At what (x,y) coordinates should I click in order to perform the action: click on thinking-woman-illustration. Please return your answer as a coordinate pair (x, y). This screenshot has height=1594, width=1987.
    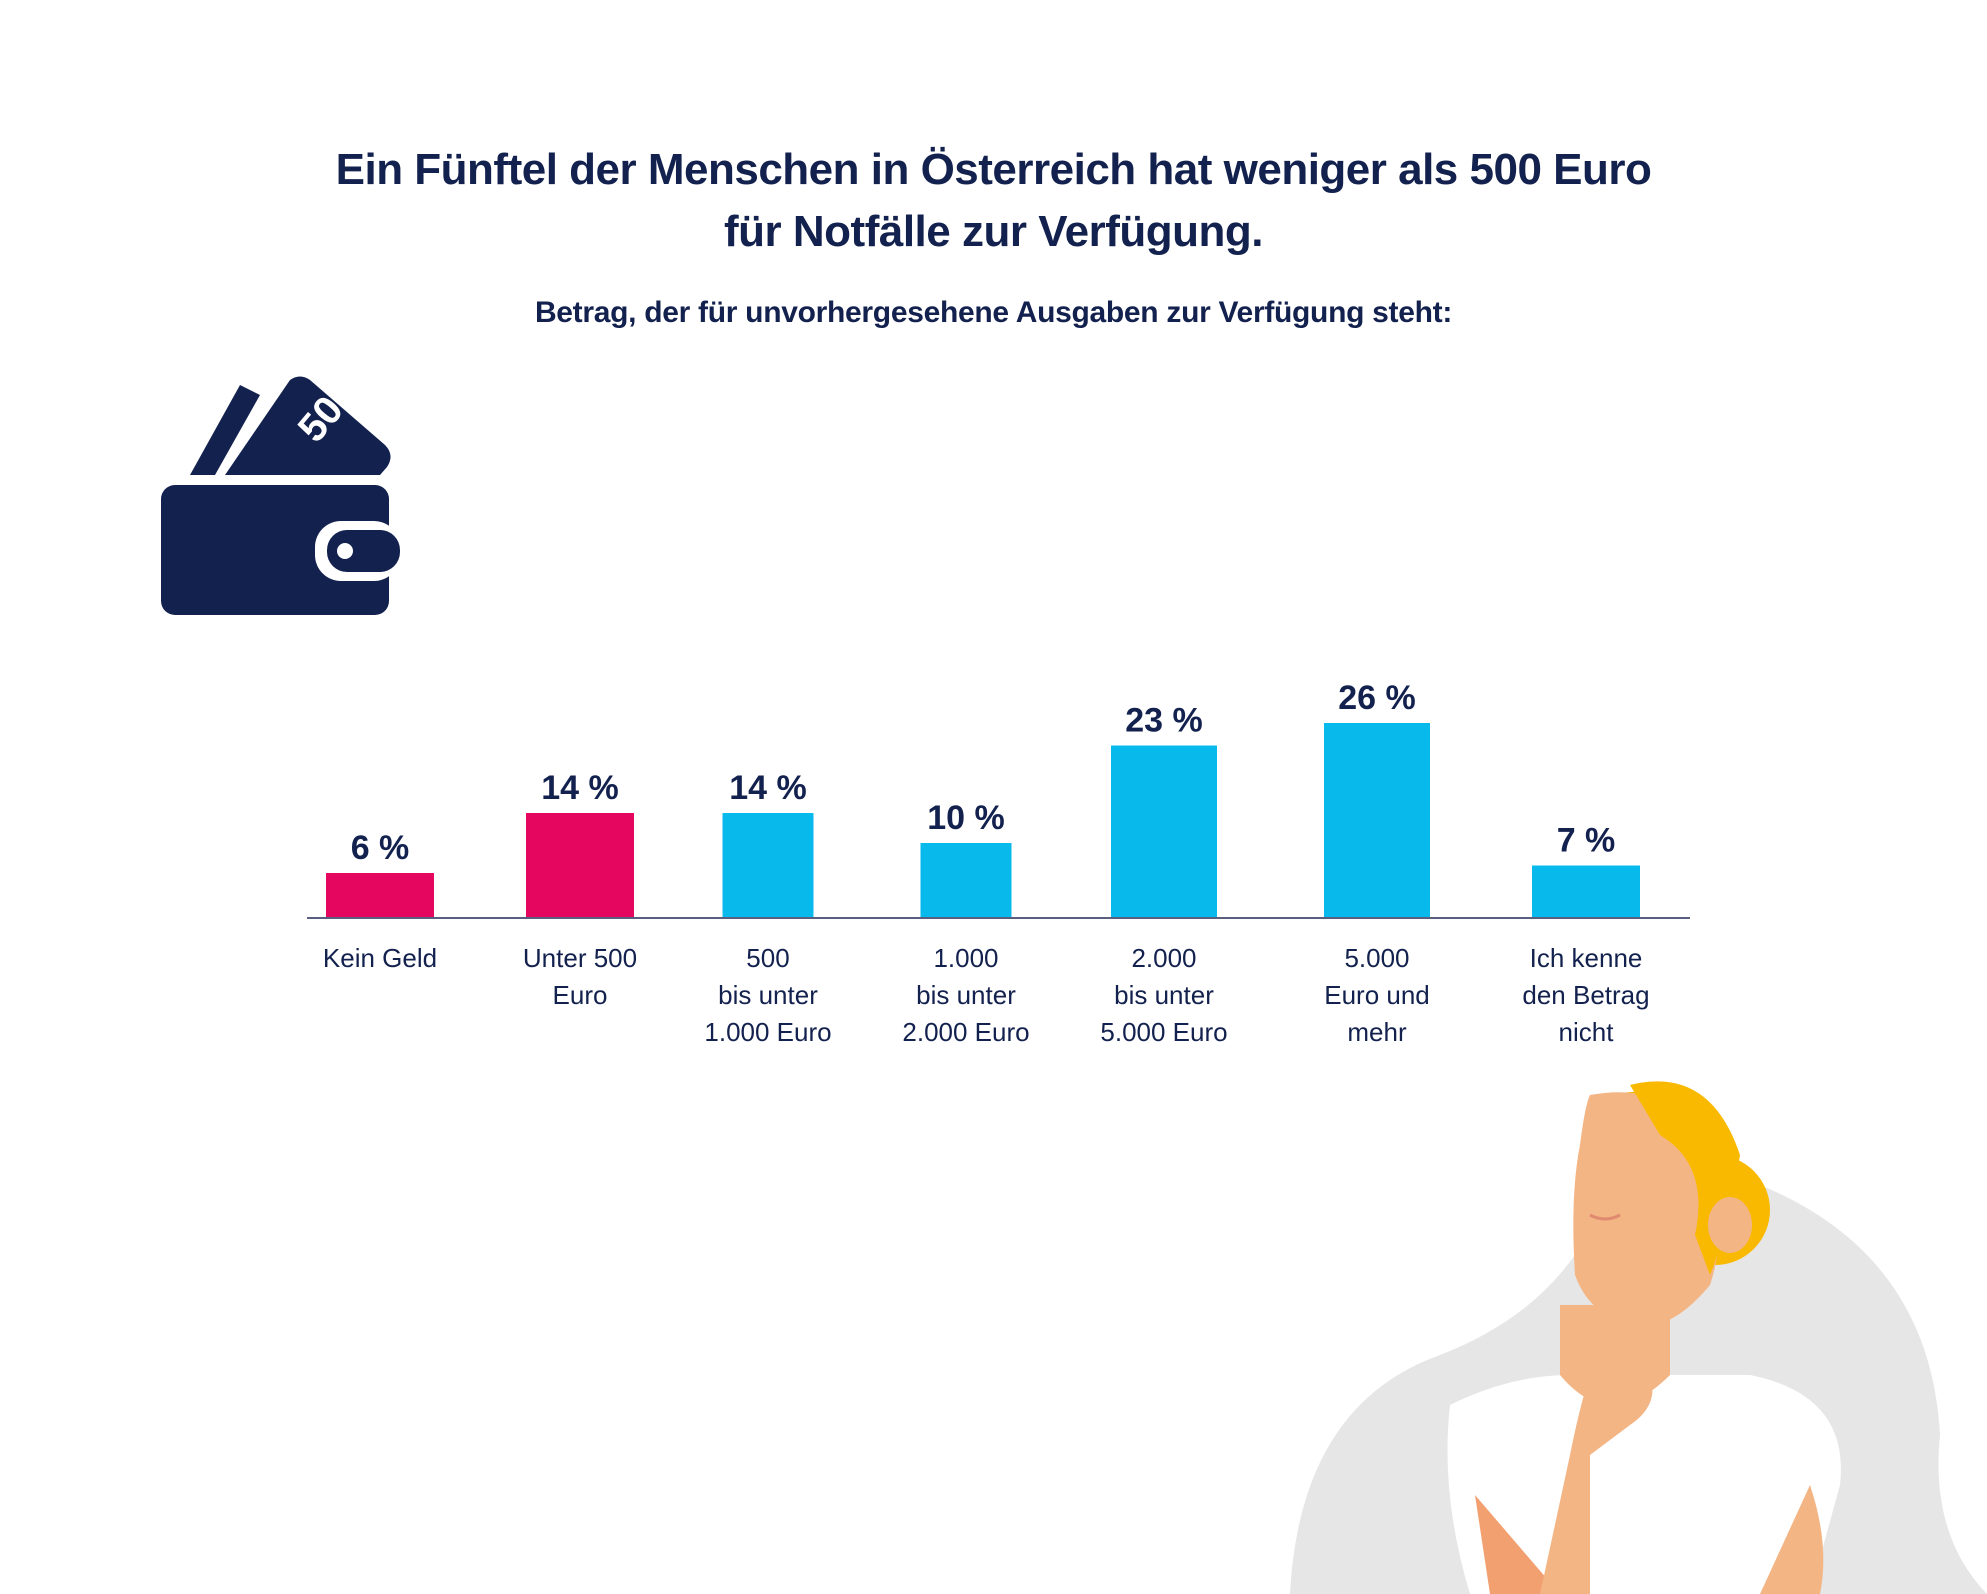
    Looking at the image, I should click on (1638, 1337).